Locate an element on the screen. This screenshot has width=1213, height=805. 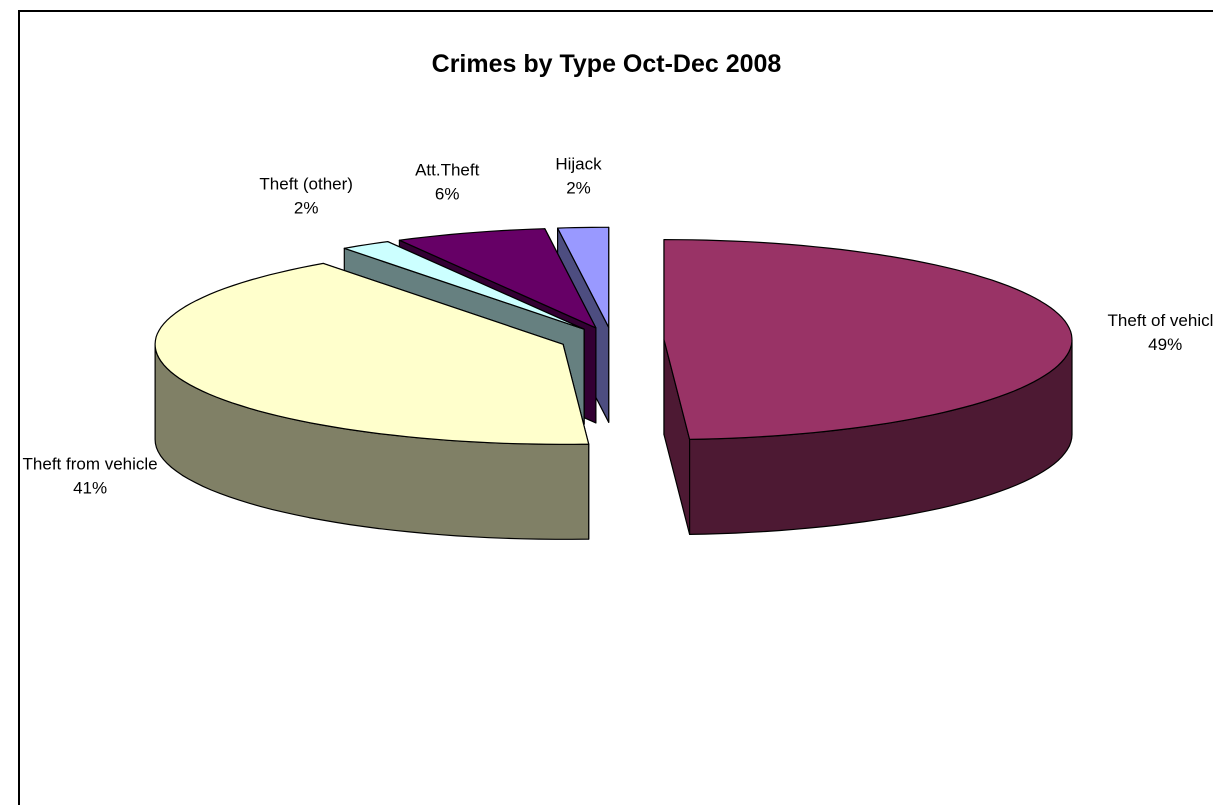
pie-slice-hijack is located at coordinates (583, 277).